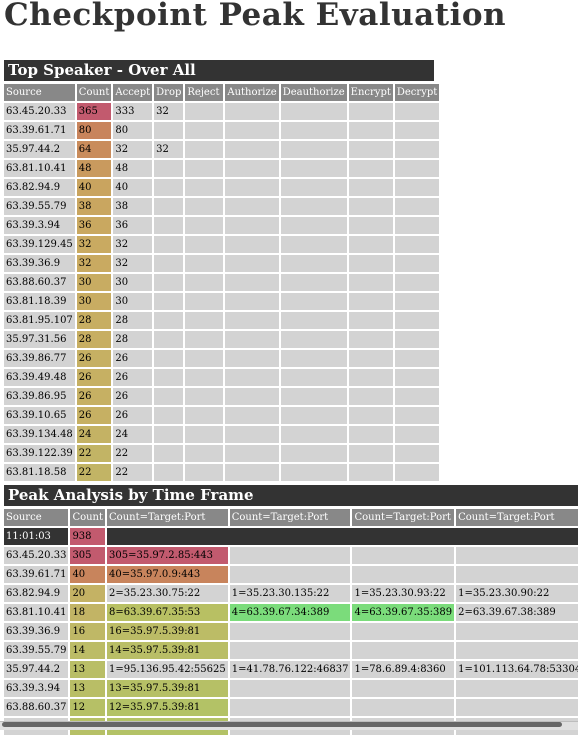 This screenshot has width=578, height=737. I want to click on source-cell: 63.45.20.33, so click(36, 555).